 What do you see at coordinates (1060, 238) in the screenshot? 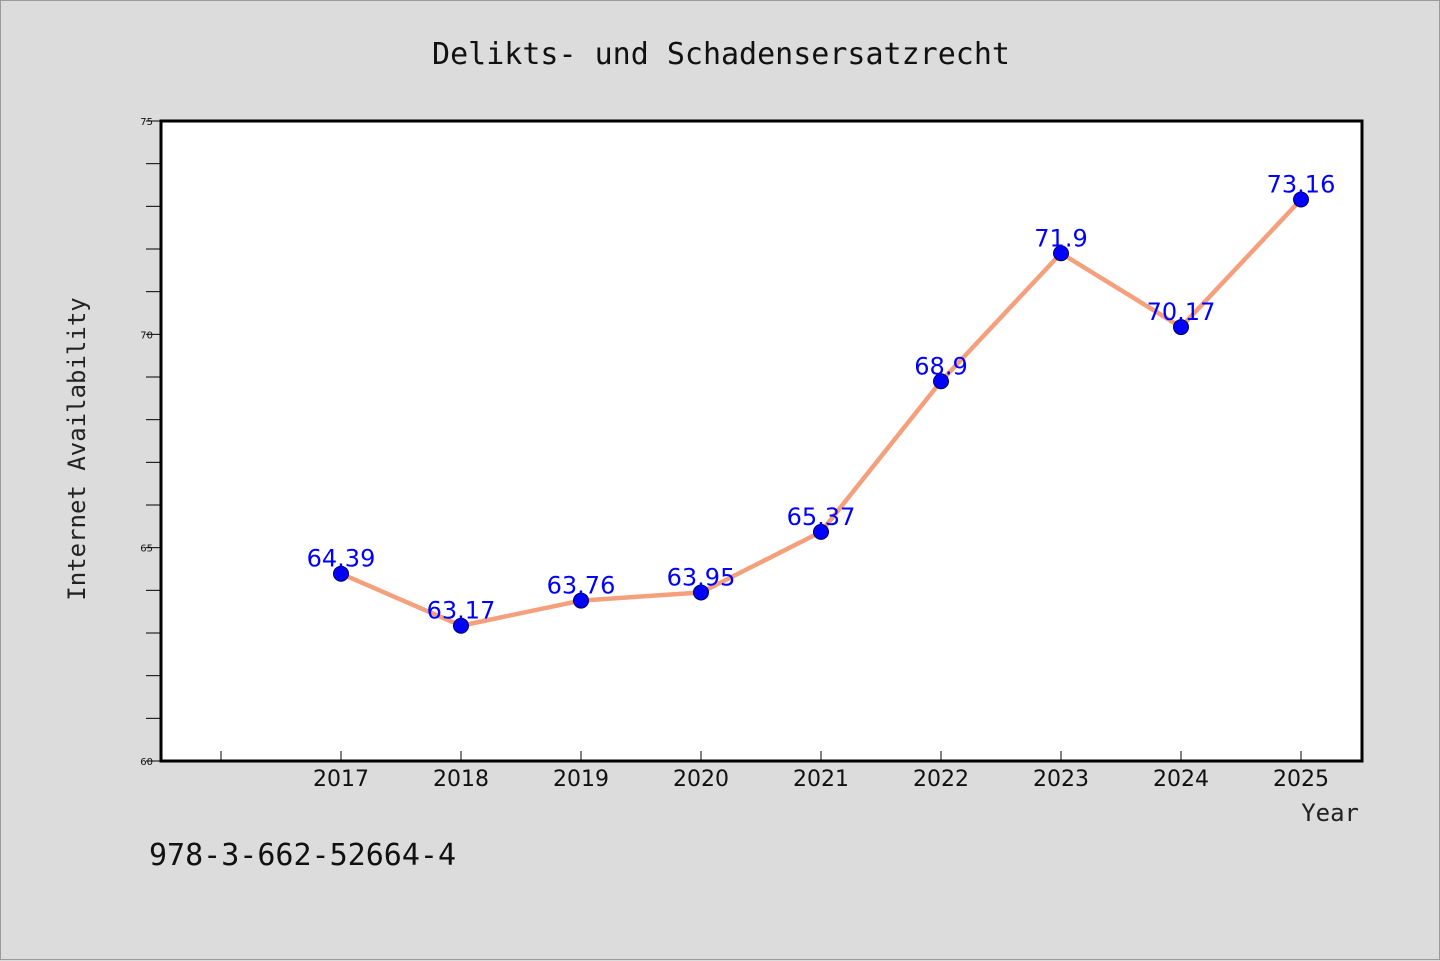
I see `data-label: 71.9` at bounding box center [1060, 238].